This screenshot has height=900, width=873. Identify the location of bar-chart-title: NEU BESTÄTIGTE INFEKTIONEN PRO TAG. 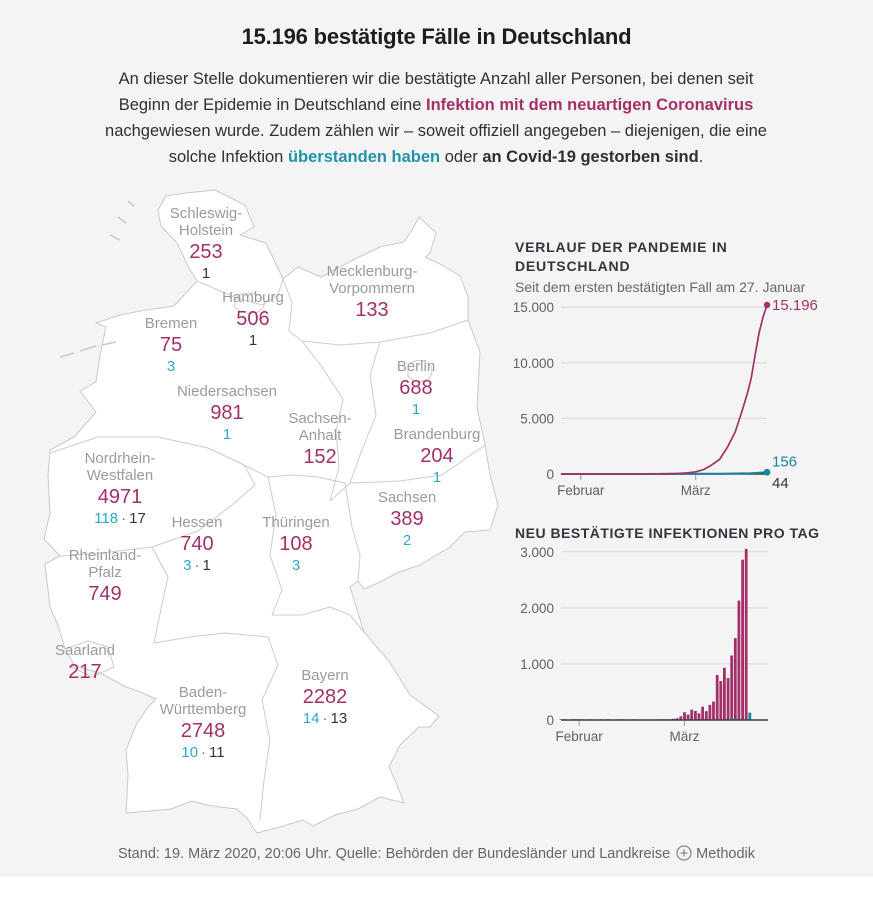
(667, 533).